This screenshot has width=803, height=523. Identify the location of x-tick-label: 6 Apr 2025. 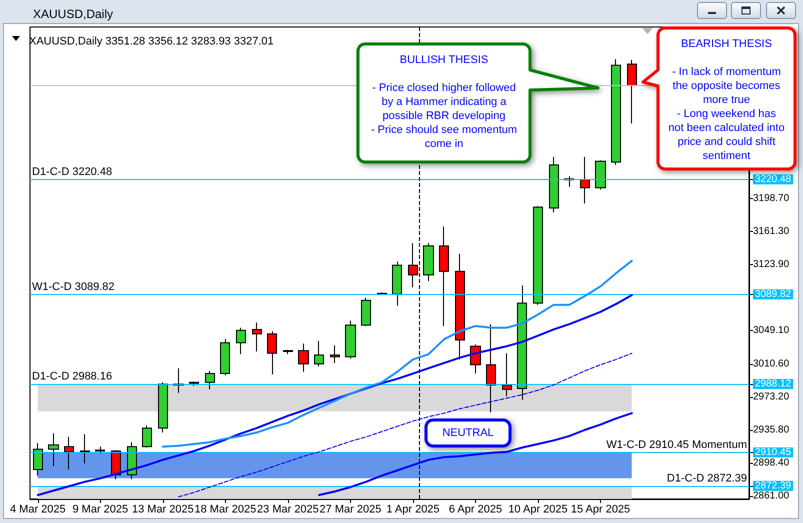
(475, 510).